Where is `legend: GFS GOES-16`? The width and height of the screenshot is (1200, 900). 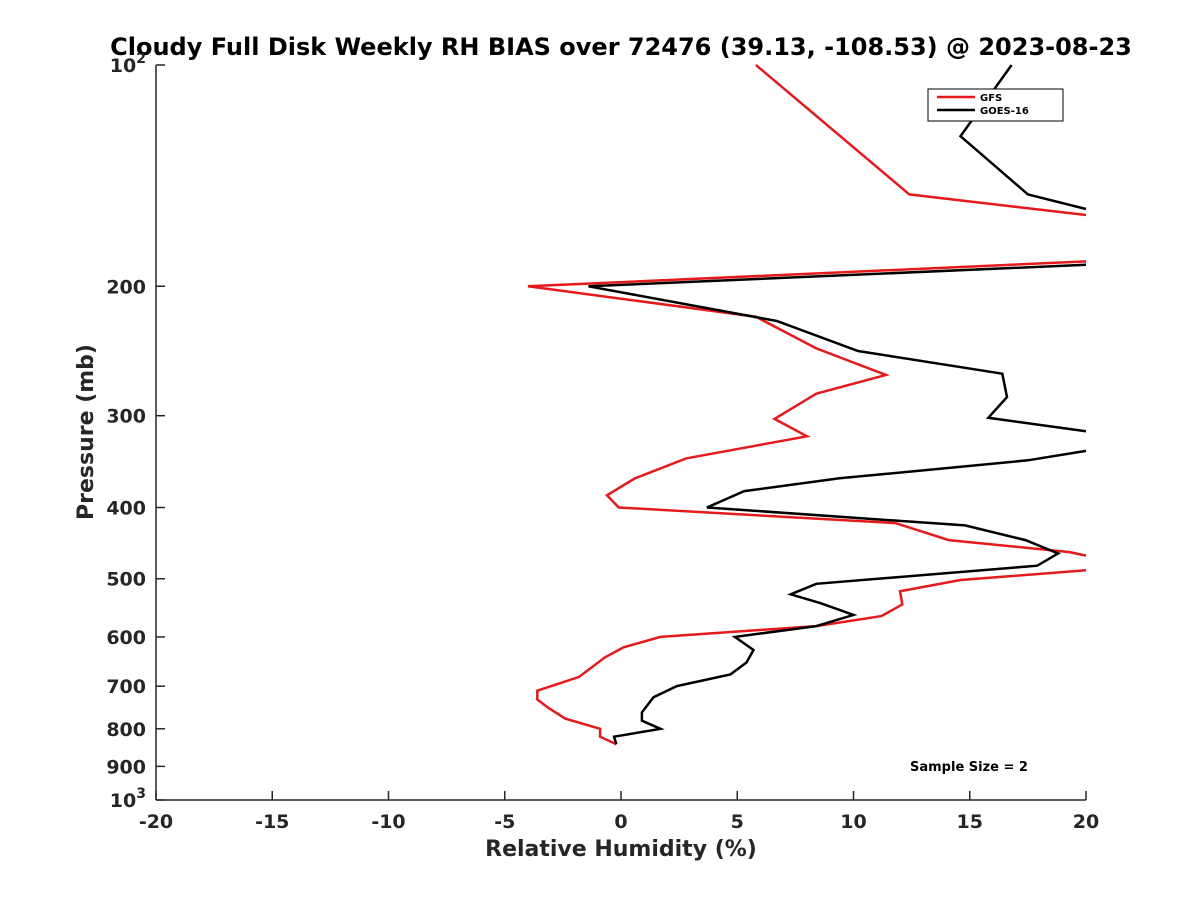
legend: GFS GOES-16 is located at coordinates (995, 105).